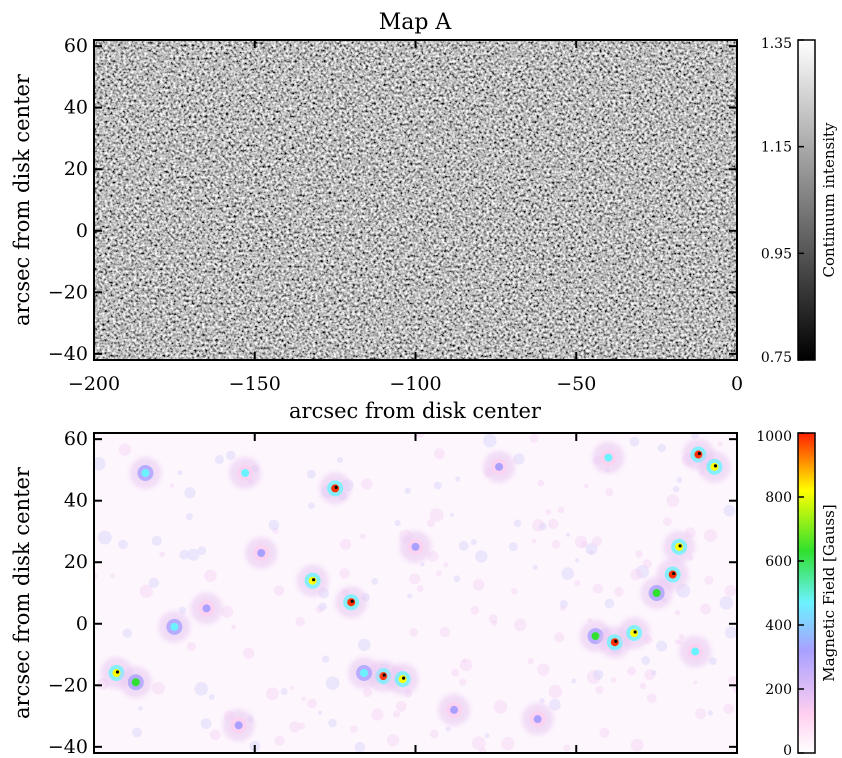 This screenshot has width=842, height=758. I want to click on colorbar-tick-label: 0.95, so click(776, 254).